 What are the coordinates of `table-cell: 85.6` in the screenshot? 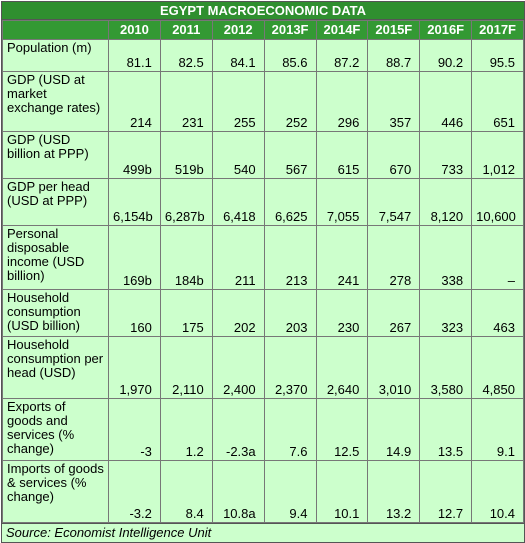 It's located at (290, 55).